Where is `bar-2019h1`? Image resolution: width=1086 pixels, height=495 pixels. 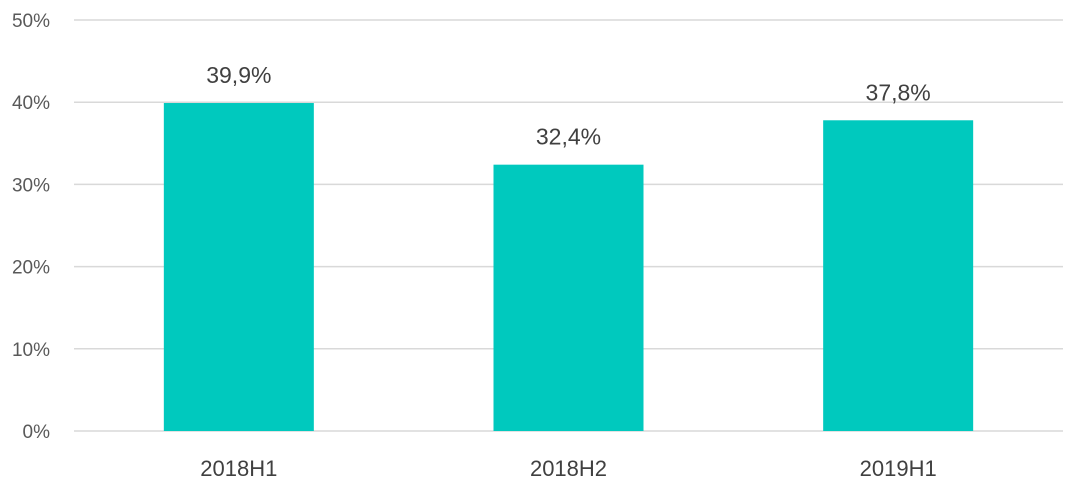
bar-2019h1 is located at coordinates (898, 275).